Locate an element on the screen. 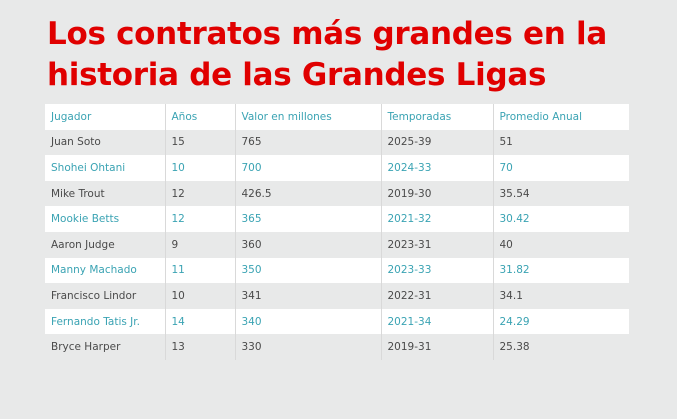  cell-average: 35.54 is located at coordinates (560, 193).